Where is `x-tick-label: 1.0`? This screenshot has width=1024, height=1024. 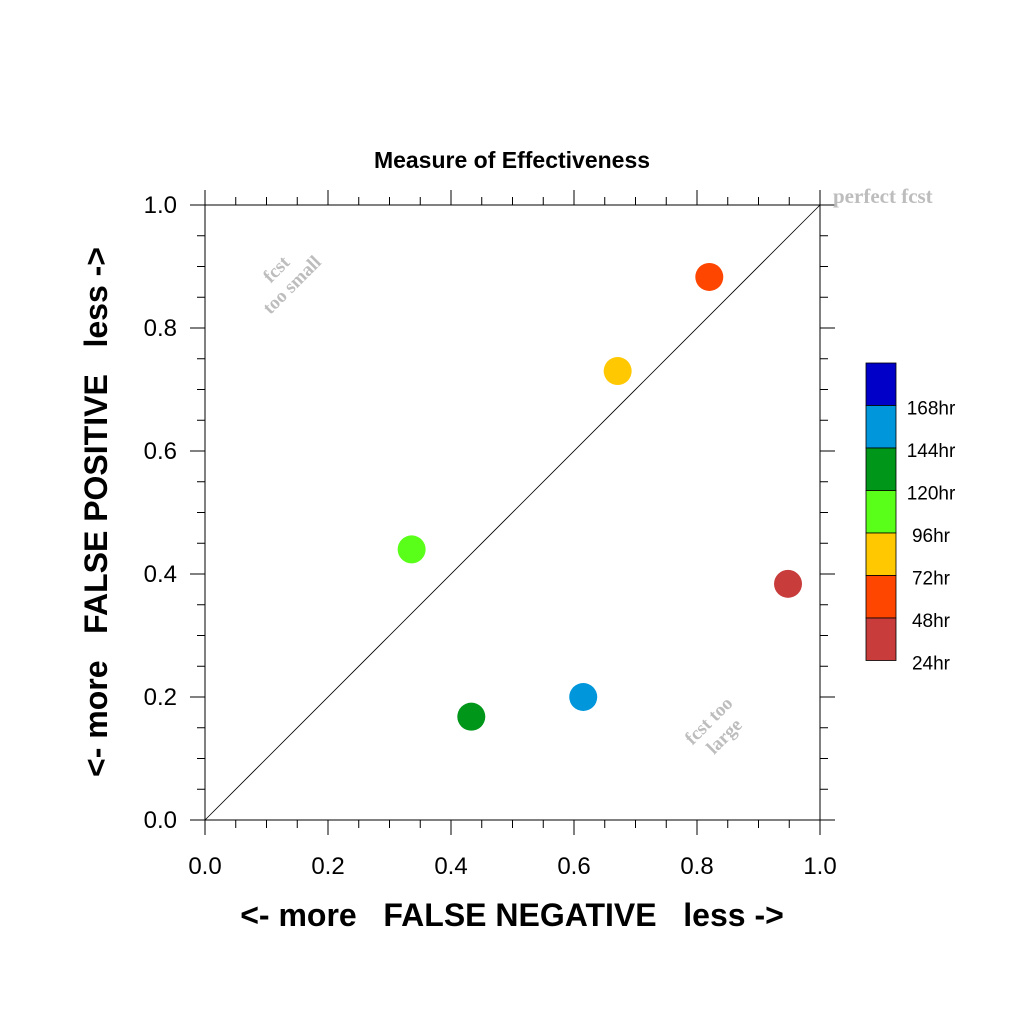 x-tick-label: 1.0 is located at coordinates (819, 866).